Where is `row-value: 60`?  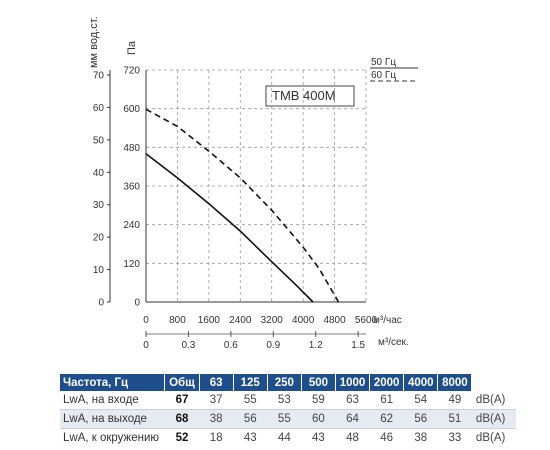 row-value: 60 is located at coordinates (318, 419).